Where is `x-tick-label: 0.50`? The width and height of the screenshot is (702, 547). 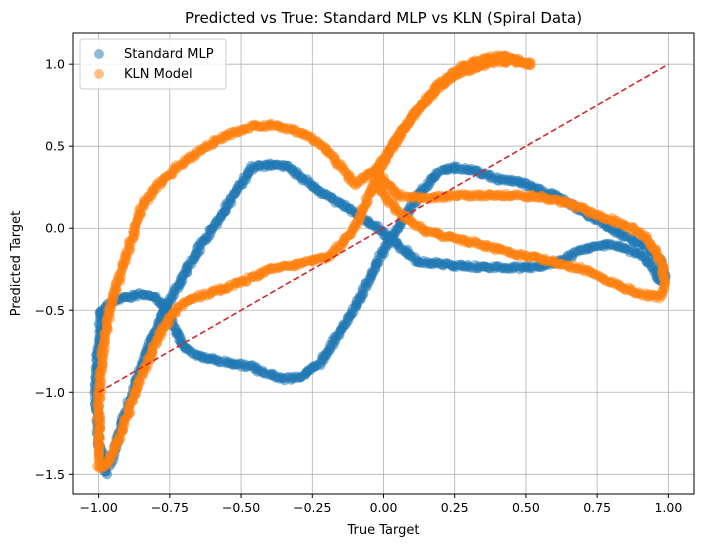 x-tick-label: 0.50 is located at coordinates (526, 507).